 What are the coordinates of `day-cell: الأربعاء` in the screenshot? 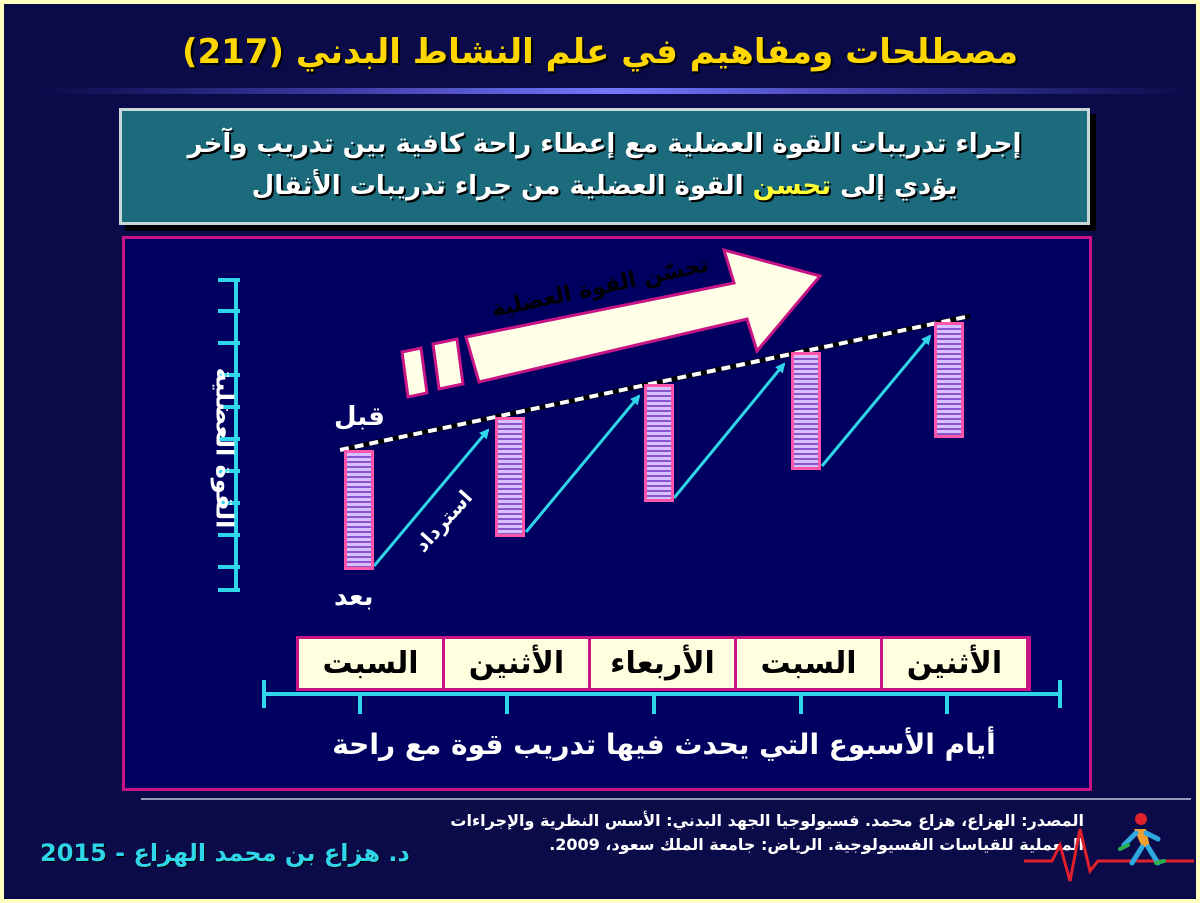 It's located at (662, 663).